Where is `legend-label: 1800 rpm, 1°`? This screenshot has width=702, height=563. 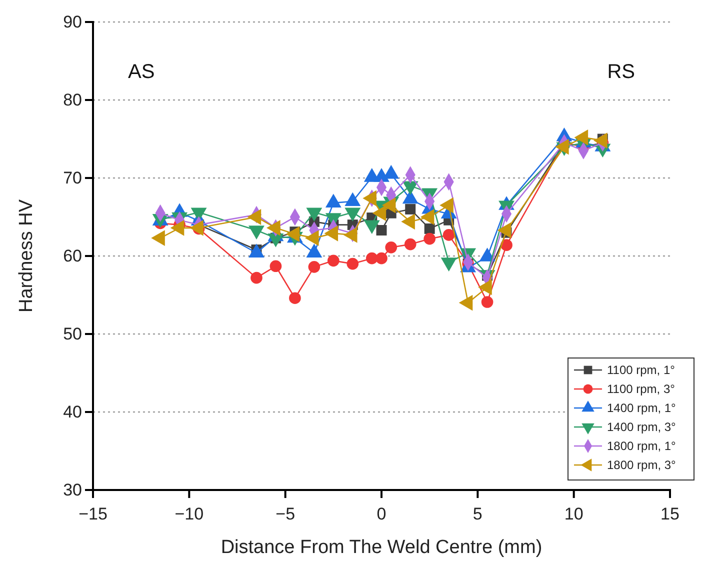
legend-label: 1800 rpm, 1° is located at coordinates (641, 446).